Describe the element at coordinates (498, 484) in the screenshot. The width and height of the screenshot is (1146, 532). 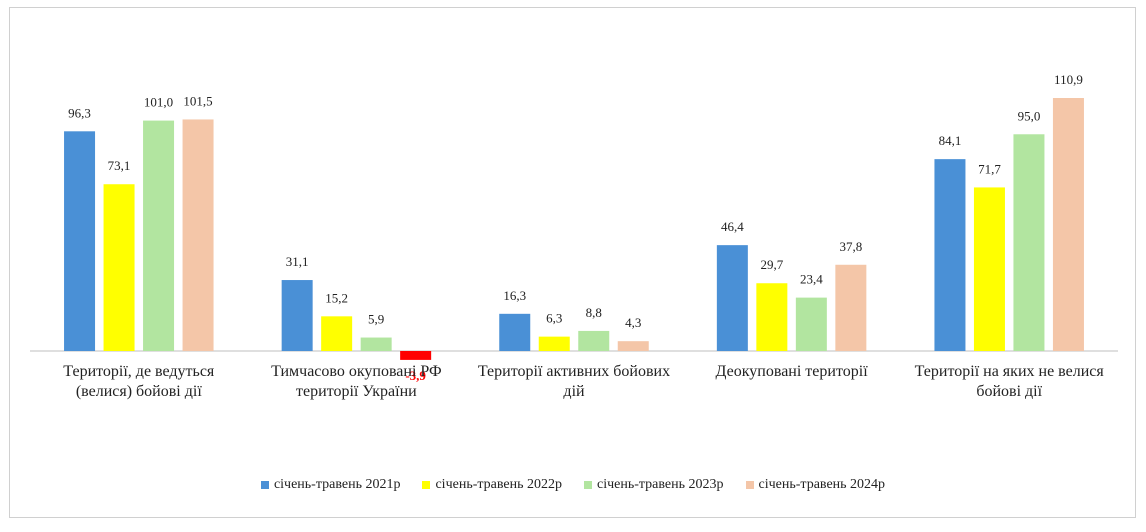
I see `legend-label: січень-травень 2022р` at that location.